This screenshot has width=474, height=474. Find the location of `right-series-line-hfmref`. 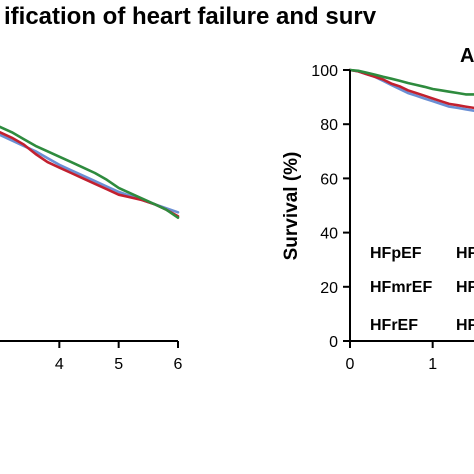

right-series-line-hfmref is located at coordinates (411, 89).